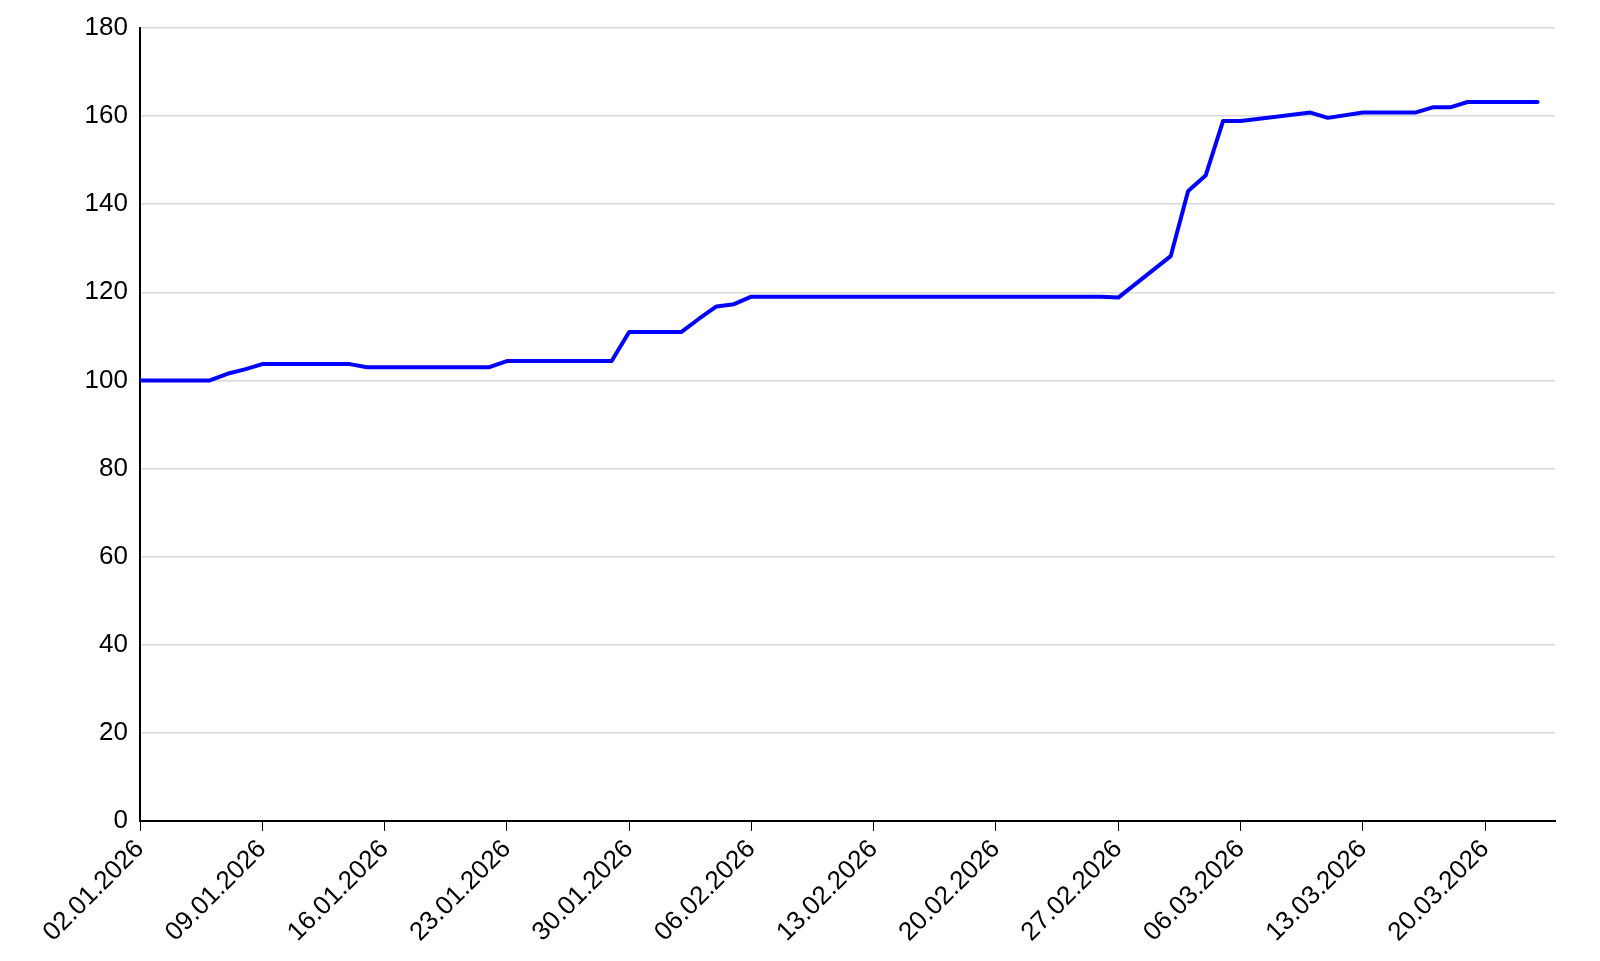 The height and width of the screenshot is (961, 1600). Describe the element at coordinates (106, 290) in the screenshot. I see `y-tick-label: 120` at that location.